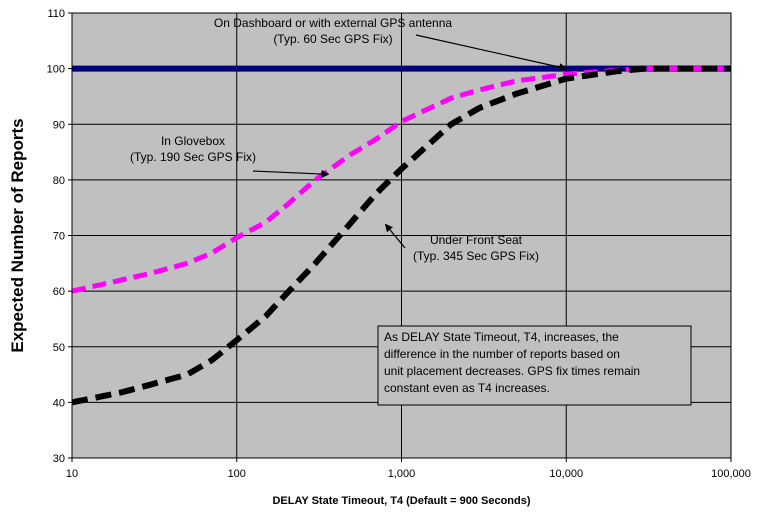  I want to click on y-tick-label: 40, so click(59, 403).